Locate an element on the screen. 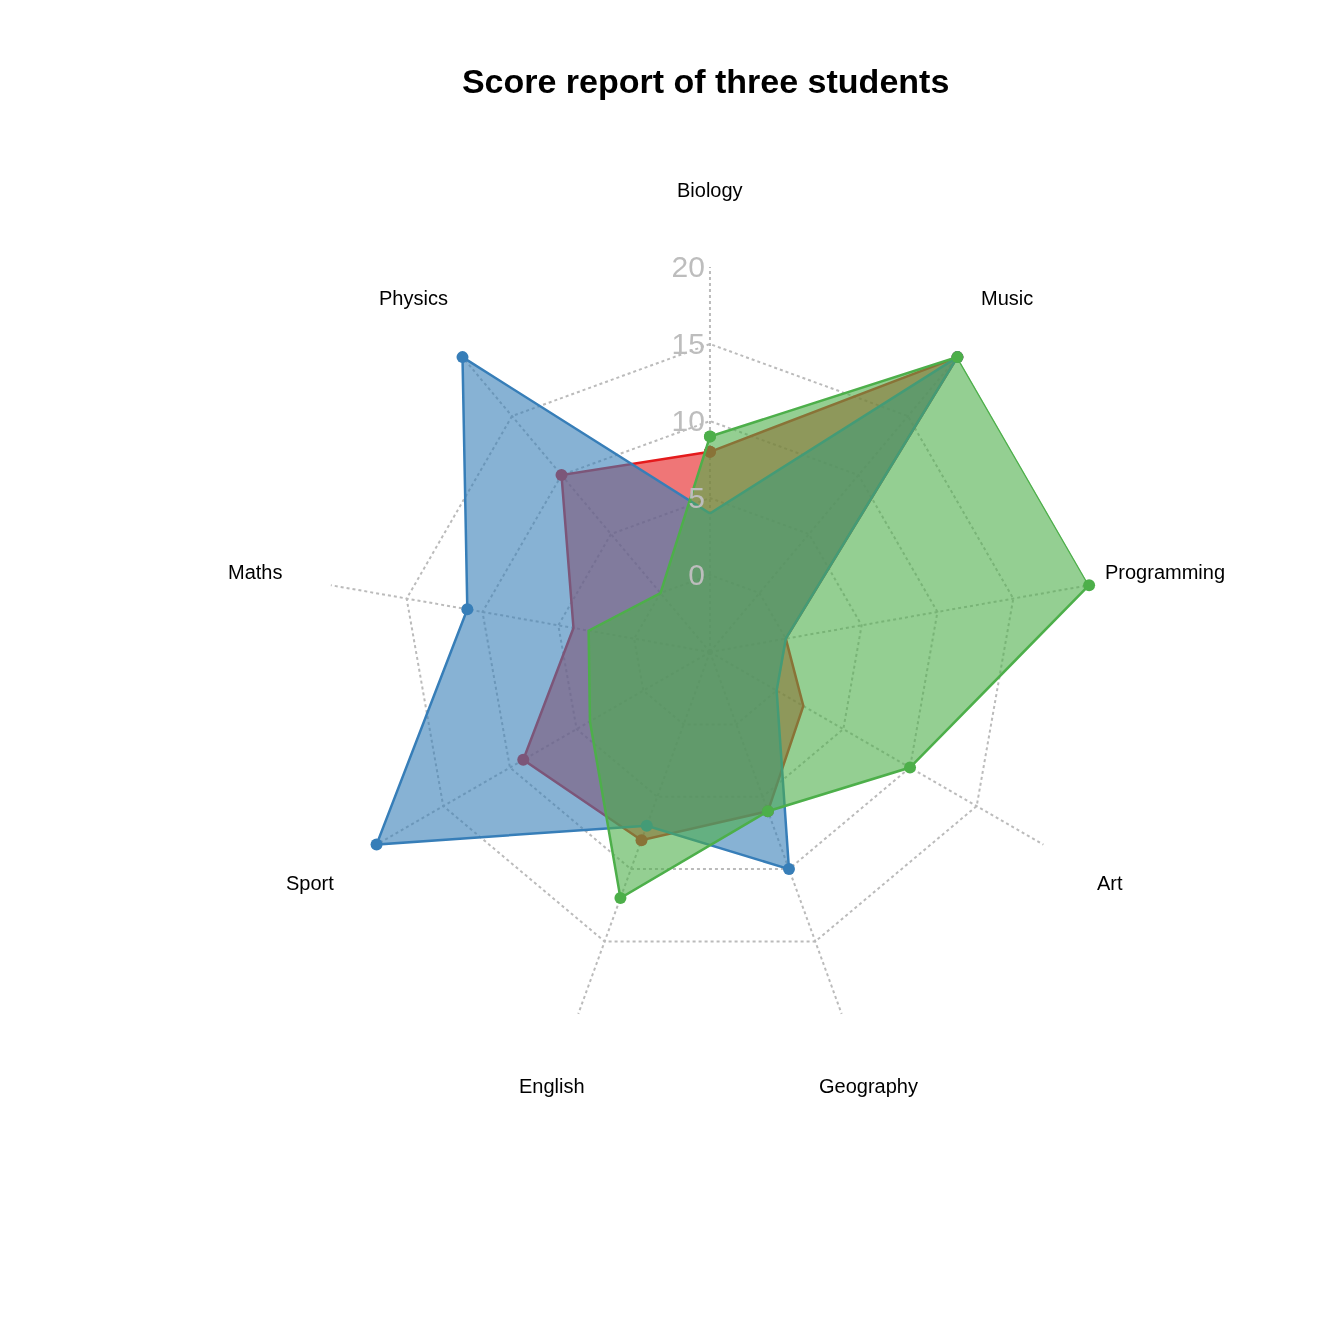 The image size is (1344, 1344). y-tick-label: 0 is located at coordinates (696, 574).